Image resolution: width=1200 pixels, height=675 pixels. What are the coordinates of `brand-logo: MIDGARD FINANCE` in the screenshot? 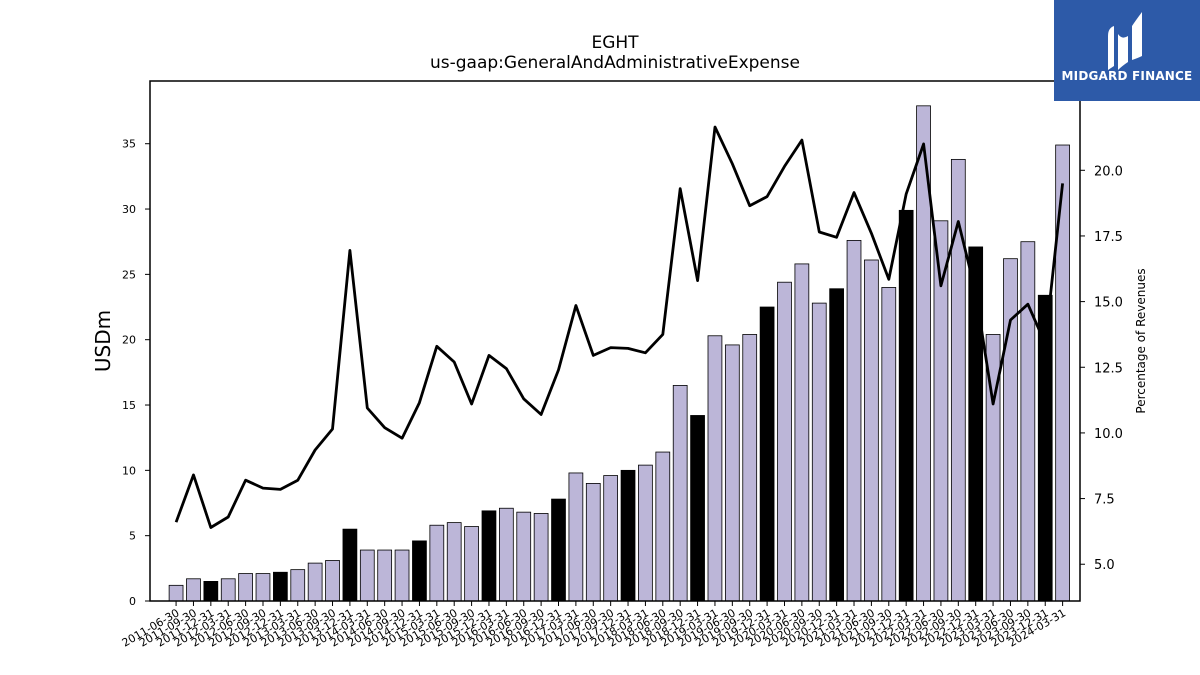 It's located at (1127, 50).